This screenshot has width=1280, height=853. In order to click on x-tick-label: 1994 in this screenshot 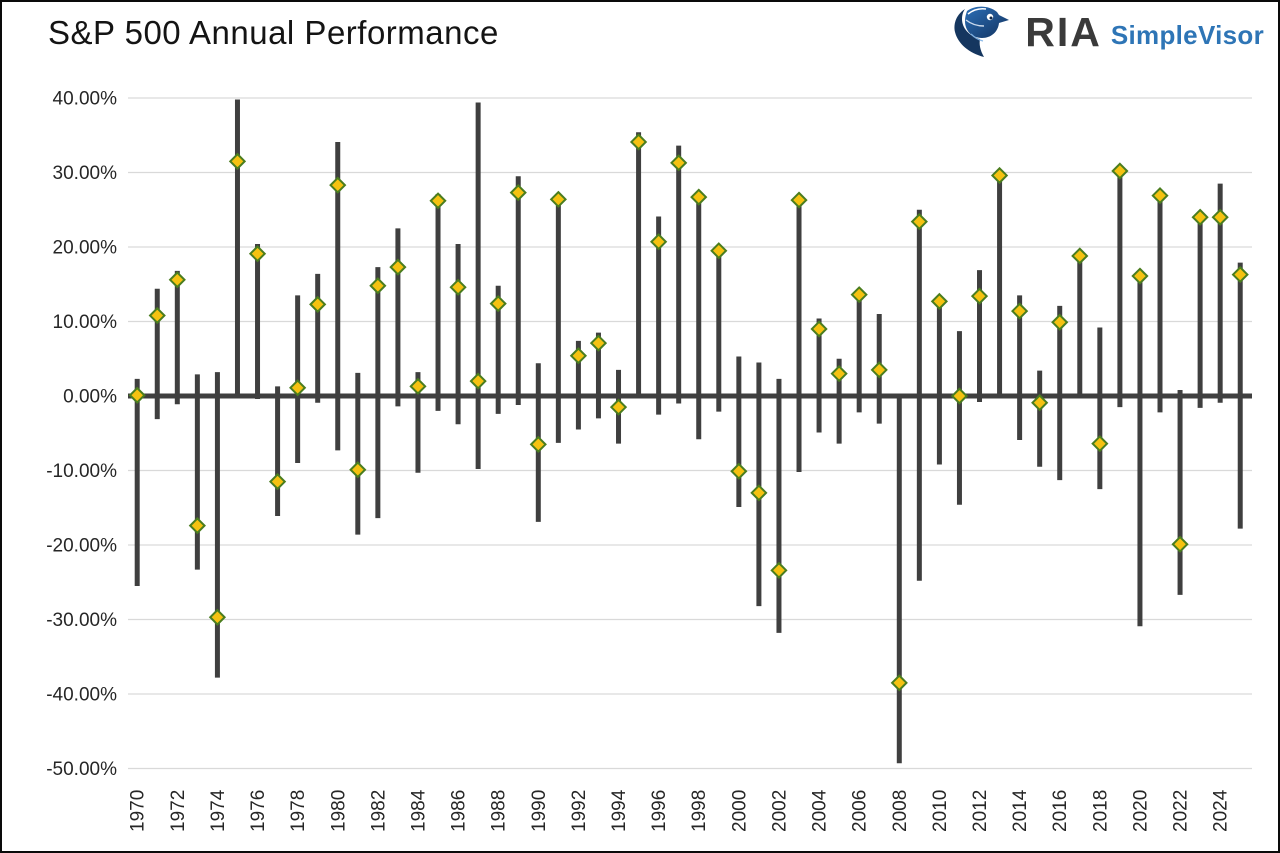, I will do `click(619, 810)`.